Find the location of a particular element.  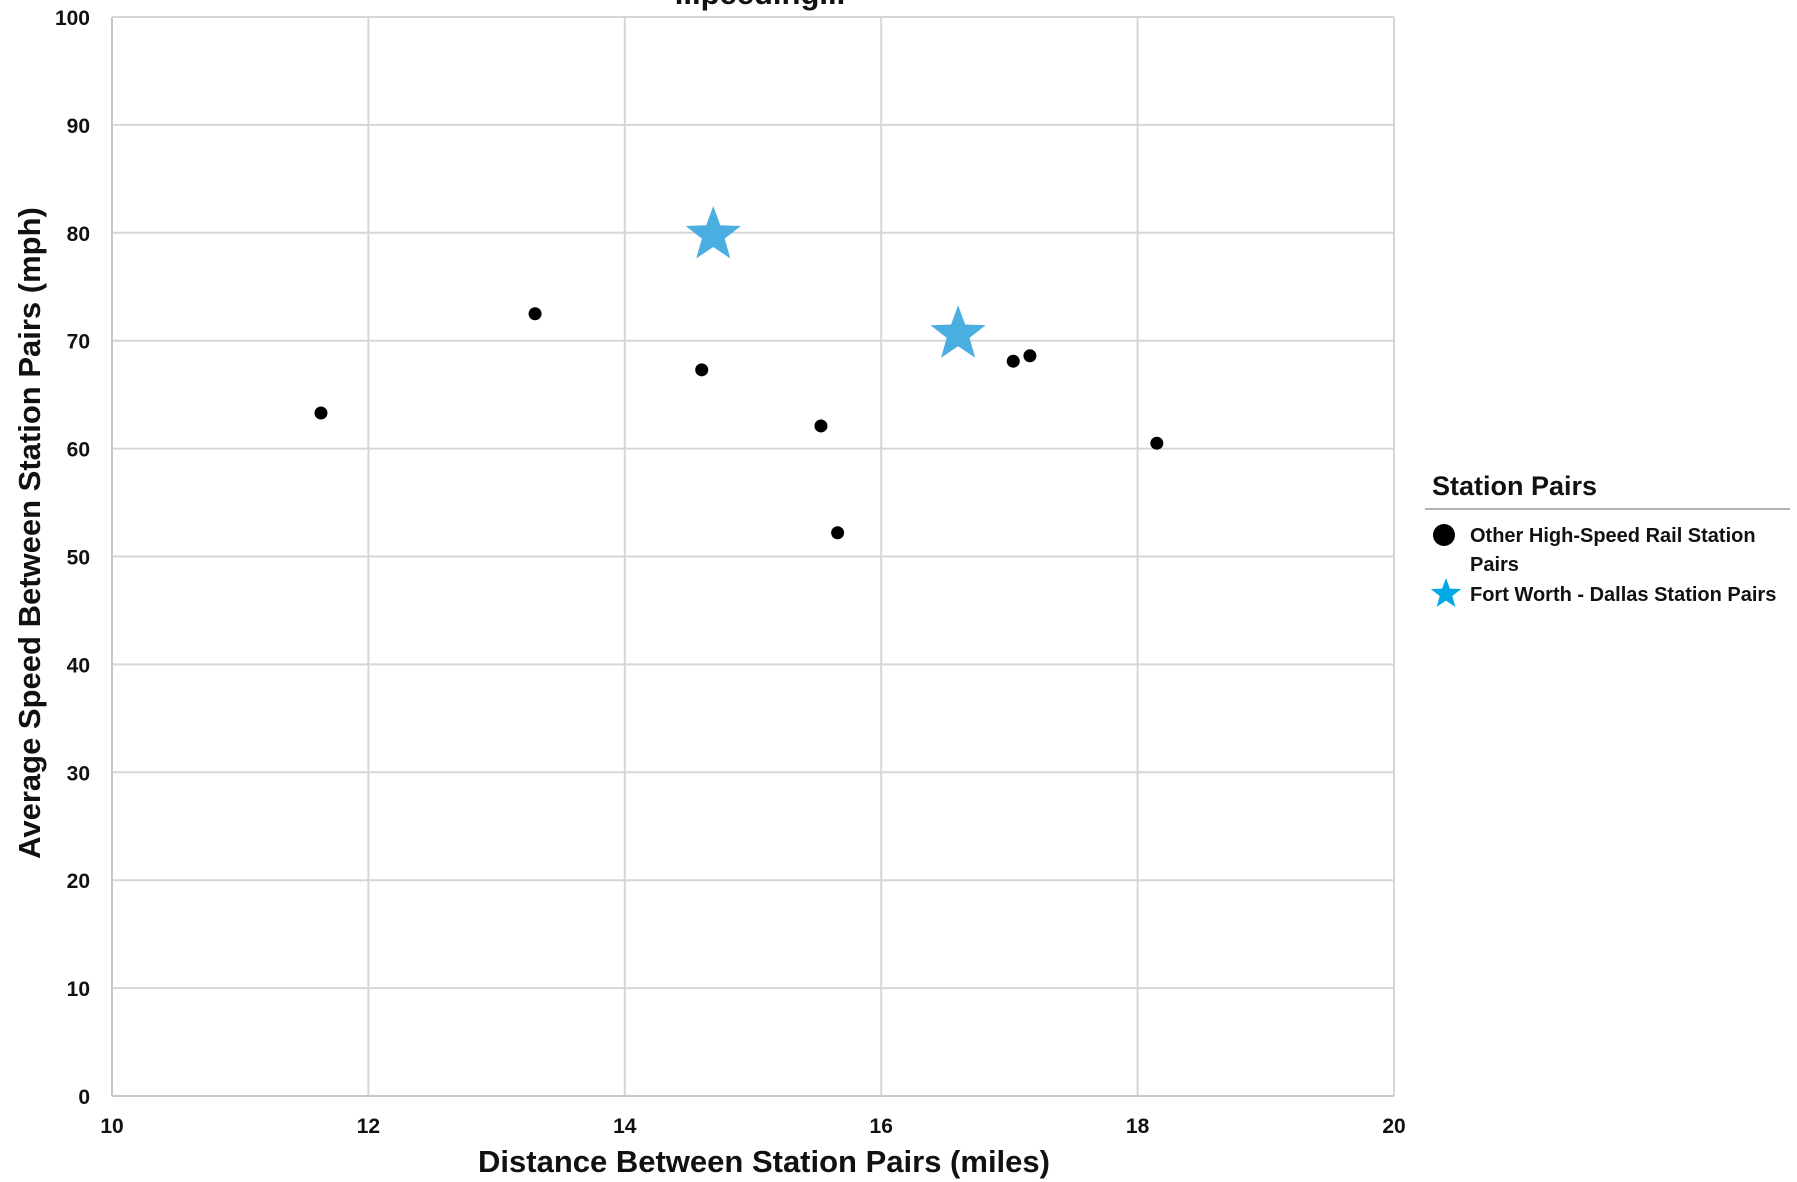

legend-label-fort-worth: Fort Worth - Dallas Station Pairs is located at coordinates (1623, 595).